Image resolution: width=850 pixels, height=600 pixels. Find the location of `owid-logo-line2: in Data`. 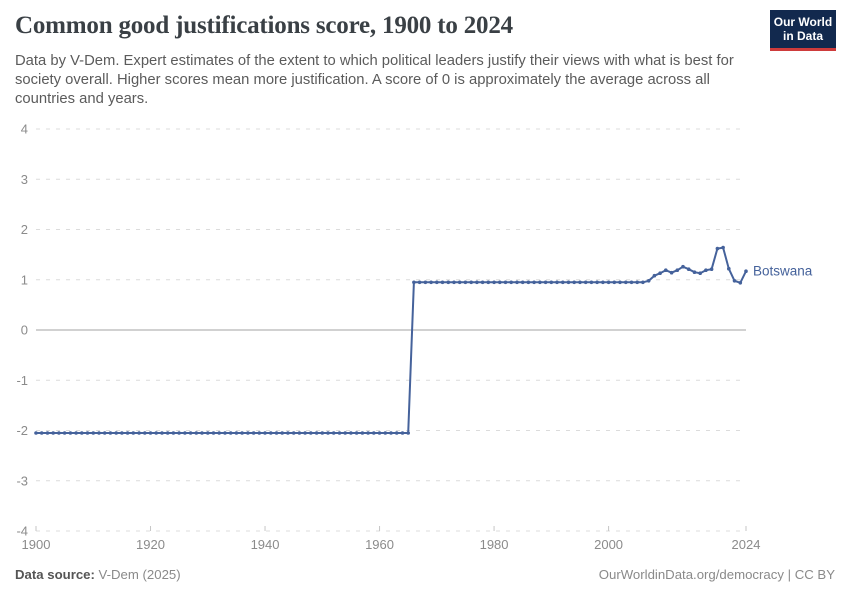

owid-logo-line2: in Data is located at coordinates (802, 36).